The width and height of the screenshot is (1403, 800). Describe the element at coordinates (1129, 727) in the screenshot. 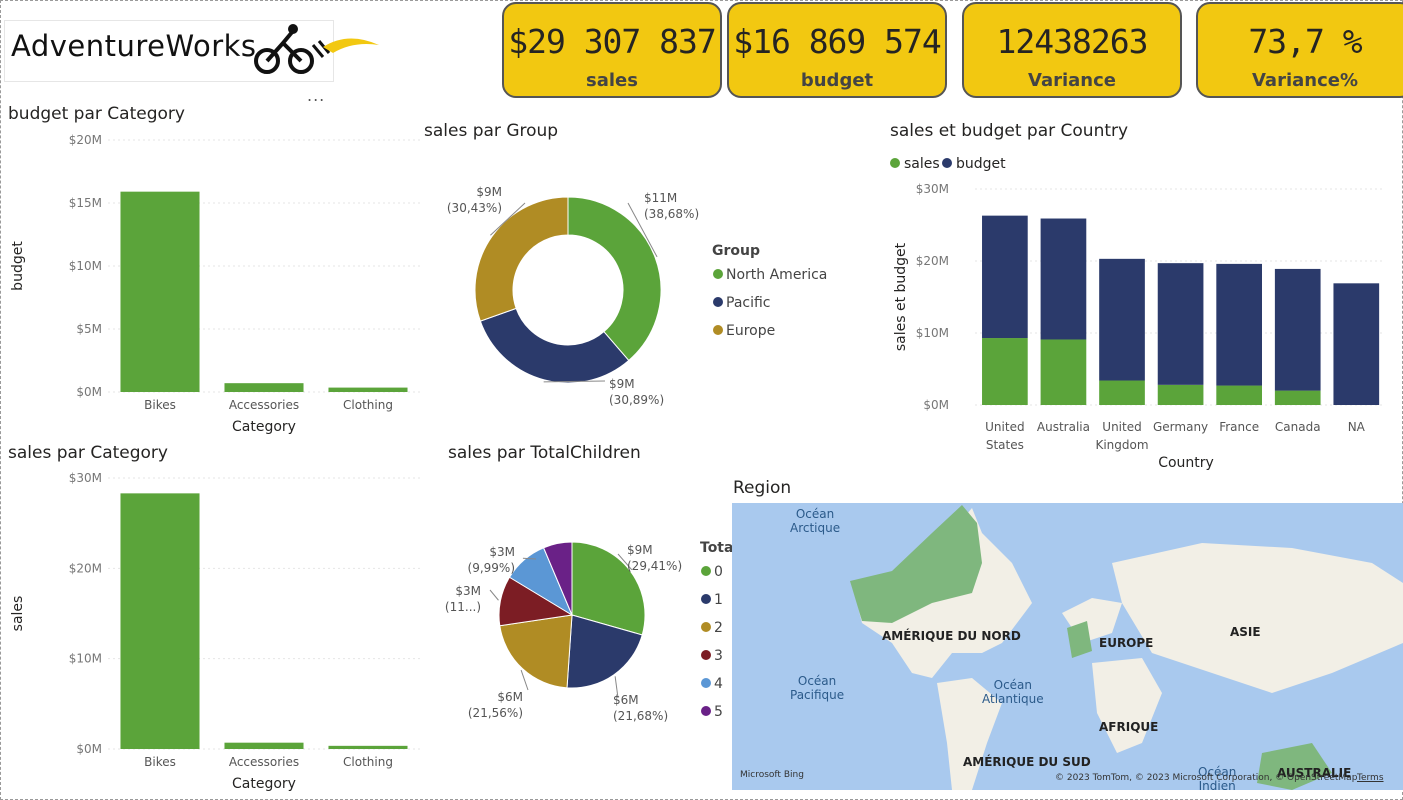

I see `map-label-africa: AFRIQUE` at that location.